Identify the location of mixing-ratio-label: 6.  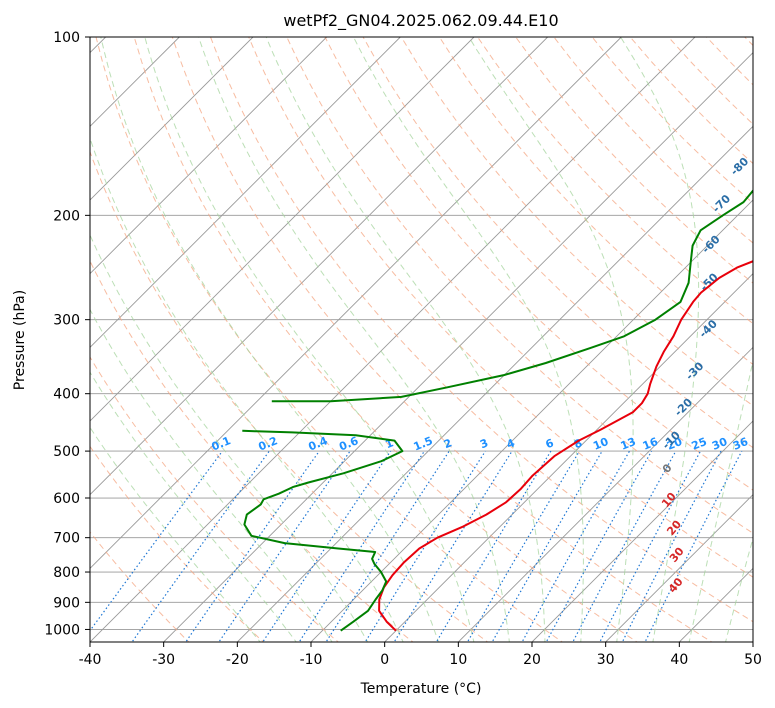
(550, 443).